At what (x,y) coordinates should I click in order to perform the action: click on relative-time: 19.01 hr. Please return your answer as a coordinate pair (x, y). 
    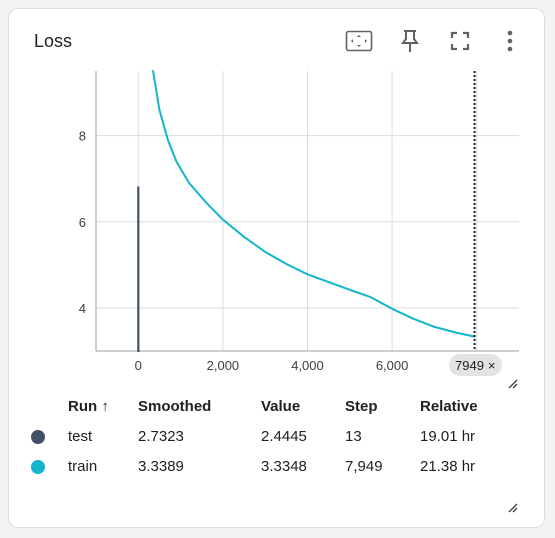
    Looking at the image, I should click on (448, 436).